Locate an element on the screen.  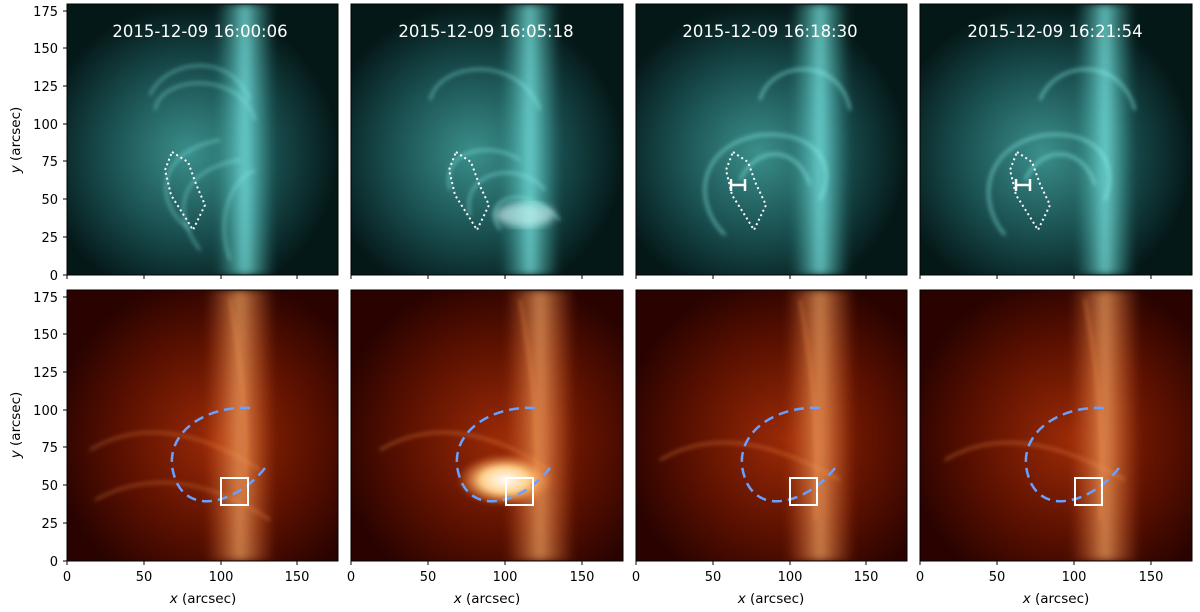
y-tick-top: 125 is located at coordinates (45, 87).